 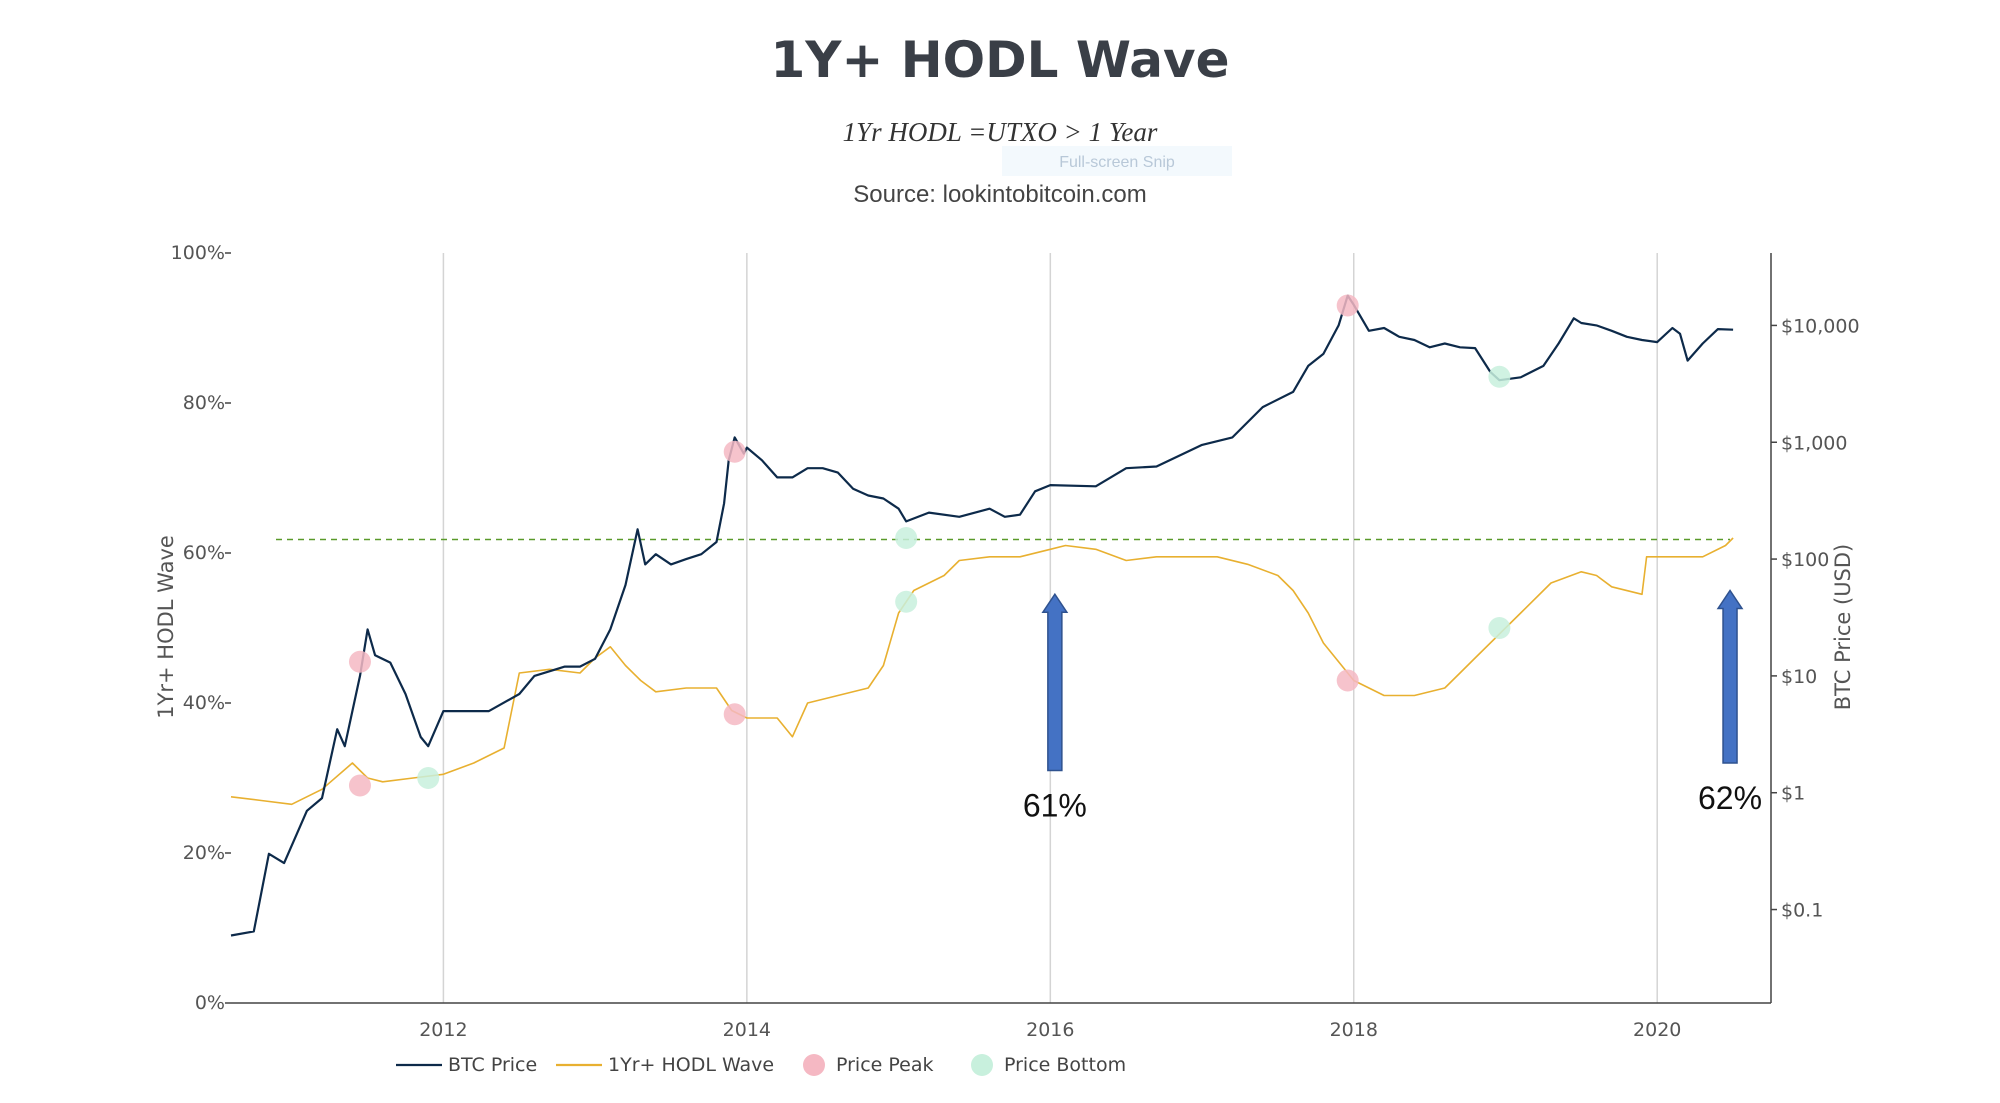 I want to click on x-tick-label: 2018, so click(x=1354, y=1030).